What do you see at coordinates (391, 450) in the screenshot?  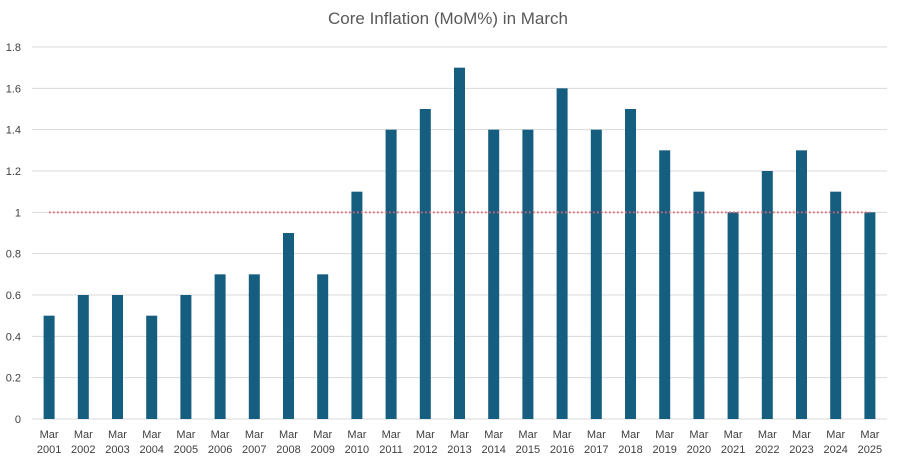 I see `x-tick-label-year: 2011` at bounding box center [391, 450].